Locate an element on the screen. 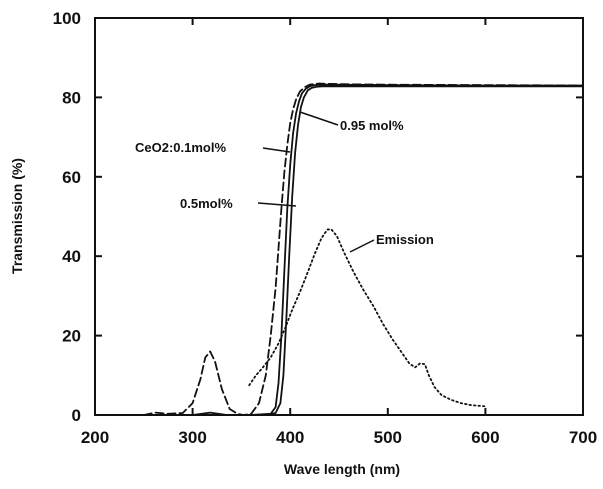  annotation-mol095: 0.95 mol% is located at coordinates (372, 125).